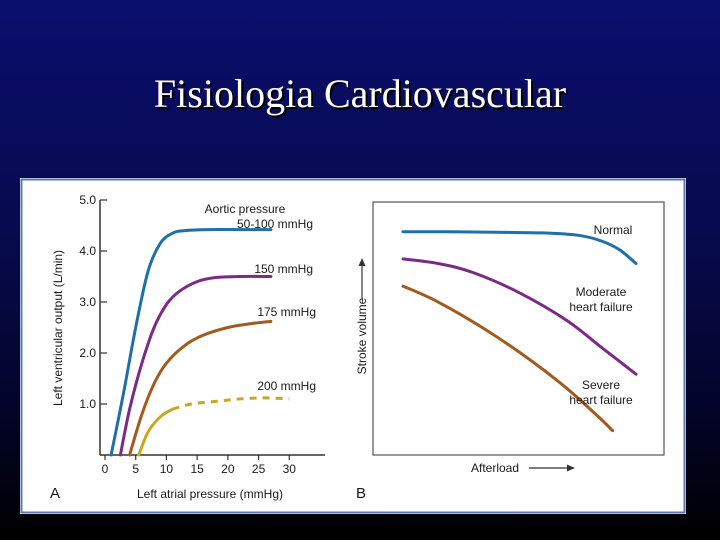  What do you see at coordinates (87, 353) in the screenshot?
I see `panel-a-ytick-label: 2.0` at bounding box center [87, 353].